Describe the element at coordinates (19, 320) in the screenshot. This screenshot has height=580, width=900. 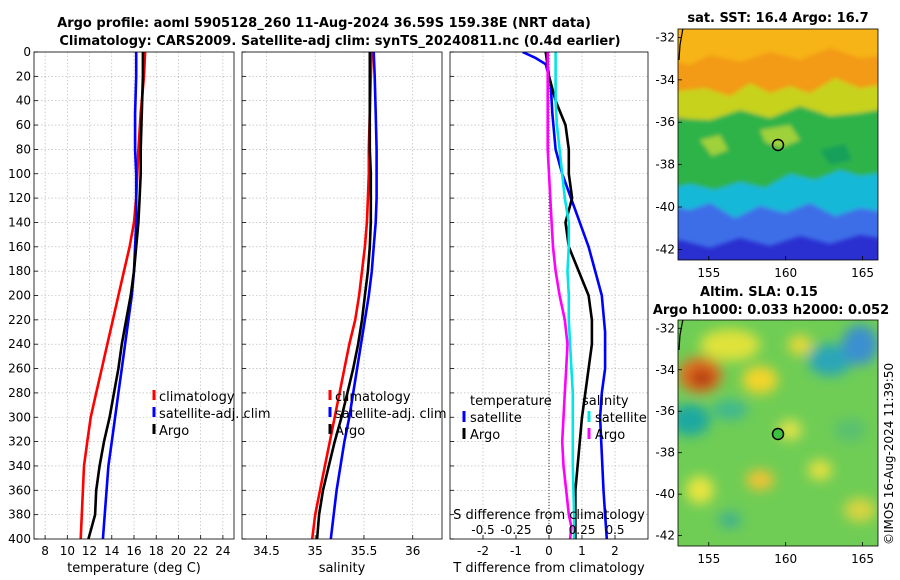
I see `y-tick-label: 220` at that location.